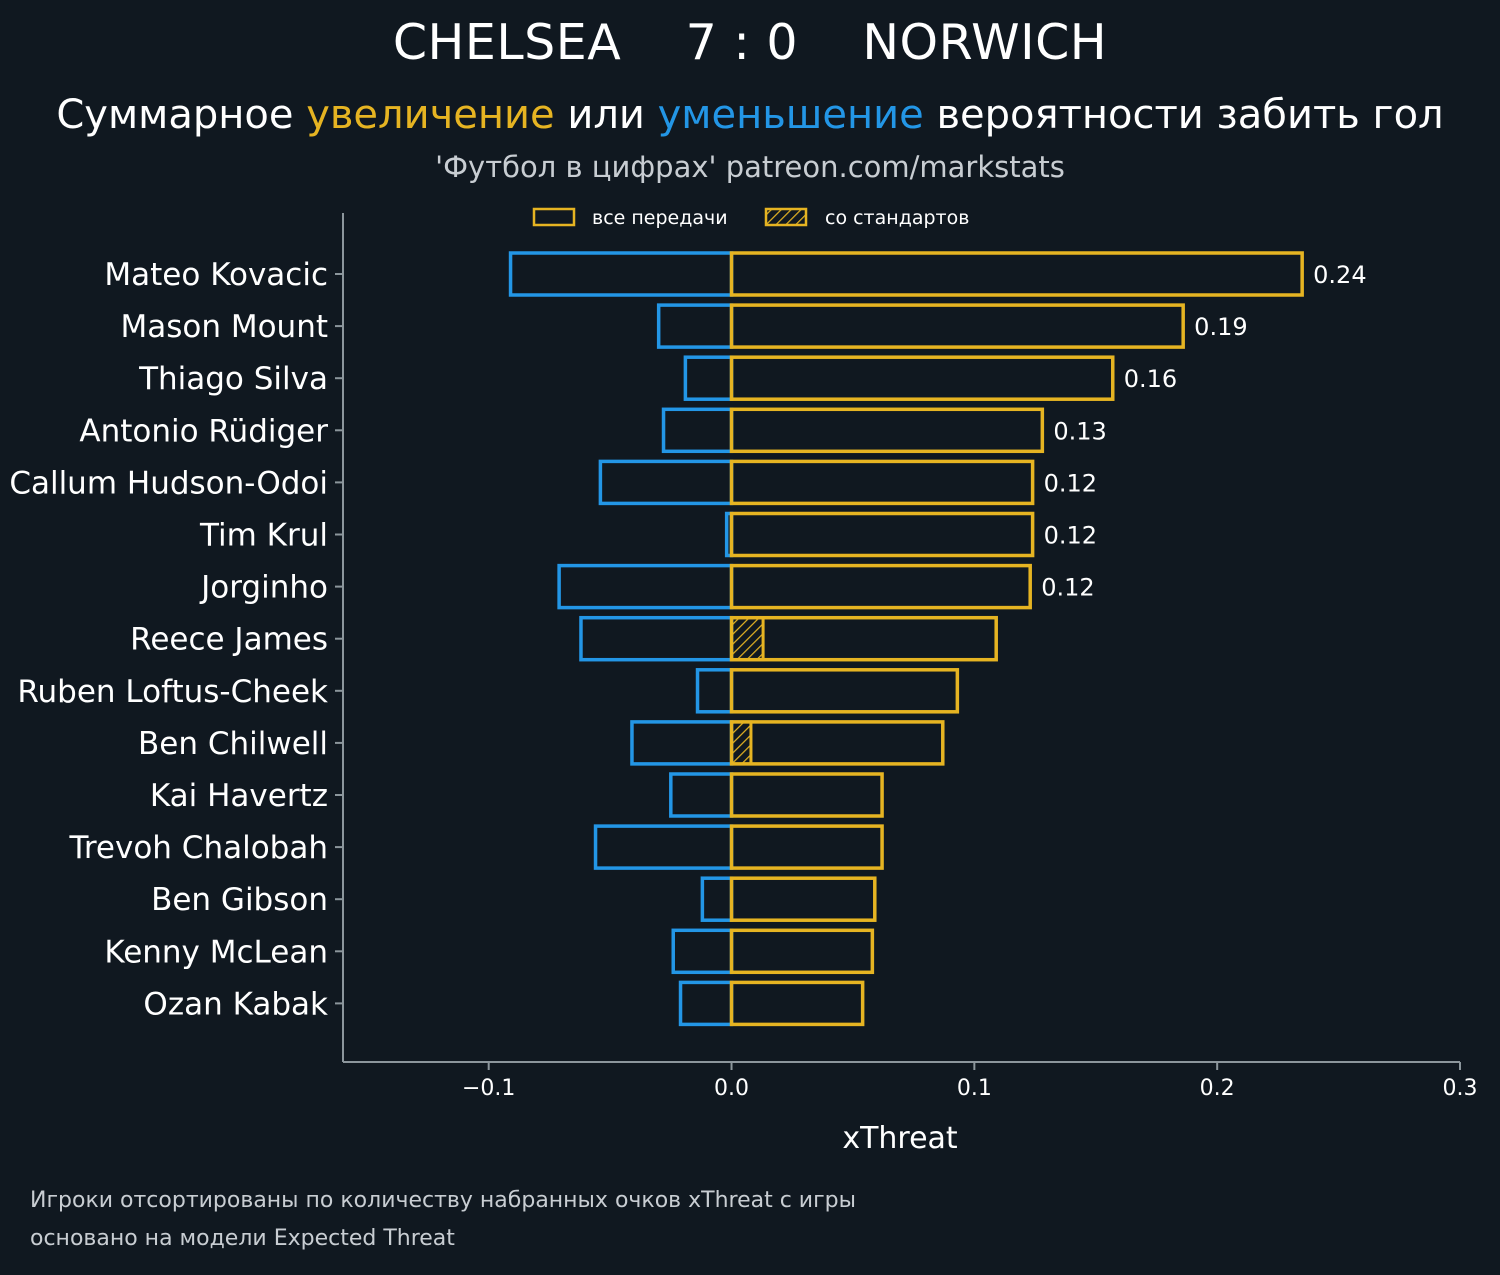 This screenshot has height=1275, width=1500. I want to click on x-axis-title: xThreat, so click(900, 1138).